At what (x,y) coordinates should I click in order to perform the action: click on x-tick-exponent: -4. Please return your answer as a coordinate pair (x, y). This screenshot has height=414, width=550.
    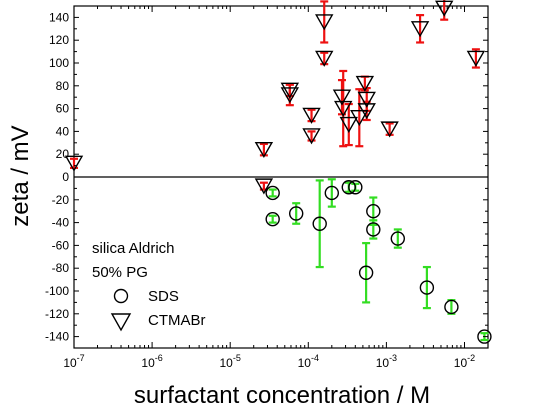
    Looking at the image, I should click on (315, 358).